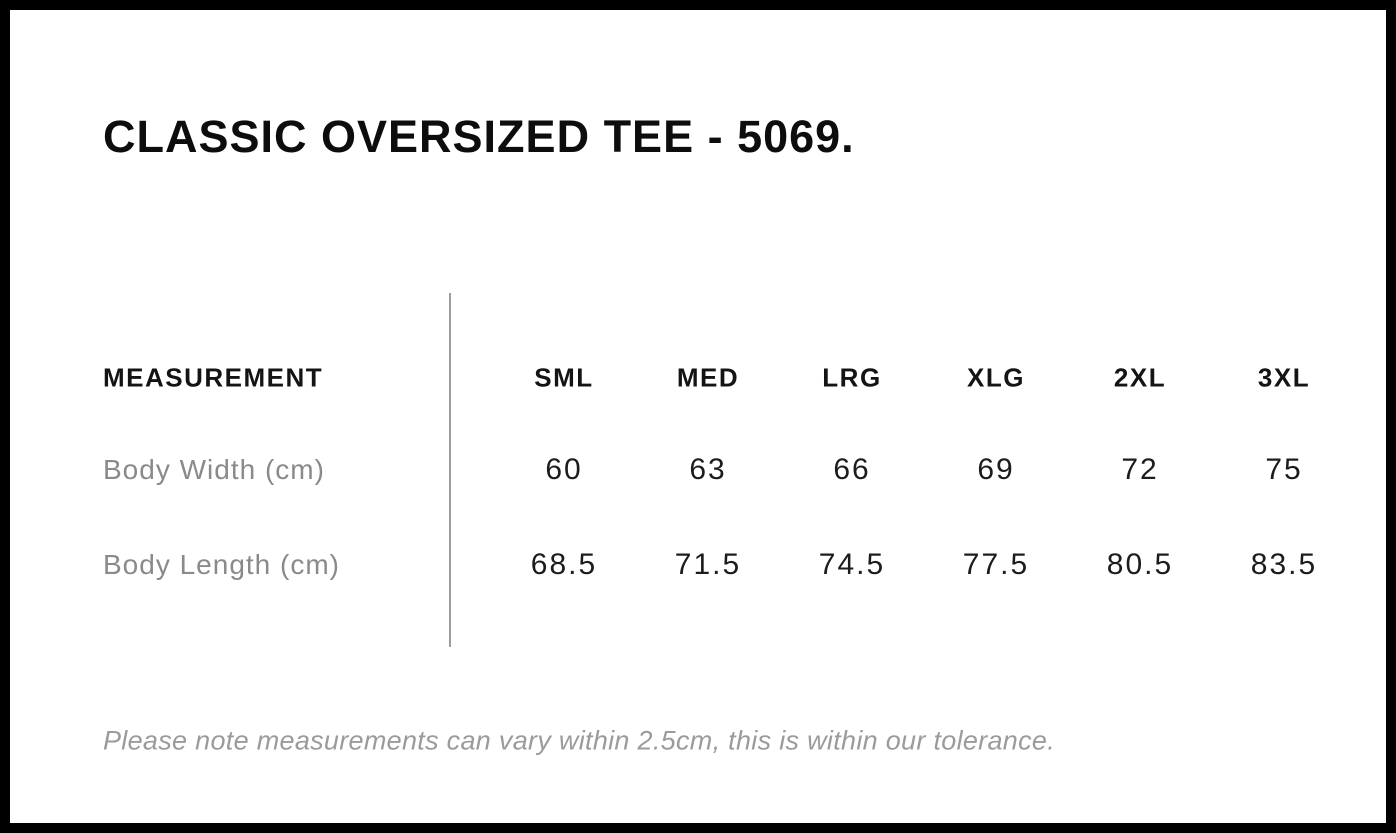  I want to click on page-title: CLASSIC OVERSIZED TEE - 5069., so click(479, 136).